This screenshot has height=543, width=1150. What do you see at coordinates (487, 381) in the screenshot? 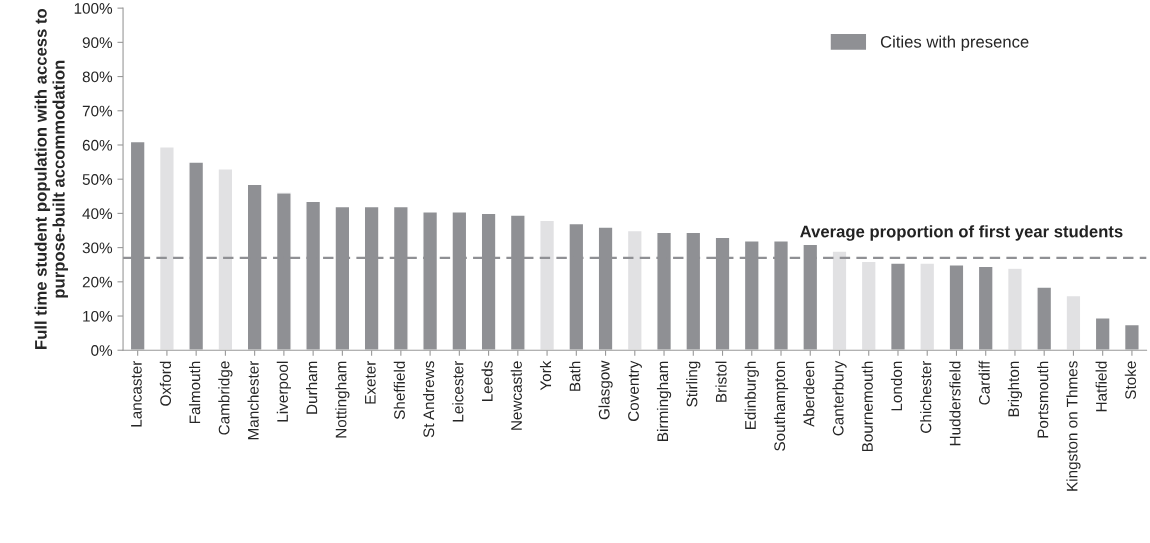
I see `x-tick-label: Leeds` at bounding box center [487, 381].